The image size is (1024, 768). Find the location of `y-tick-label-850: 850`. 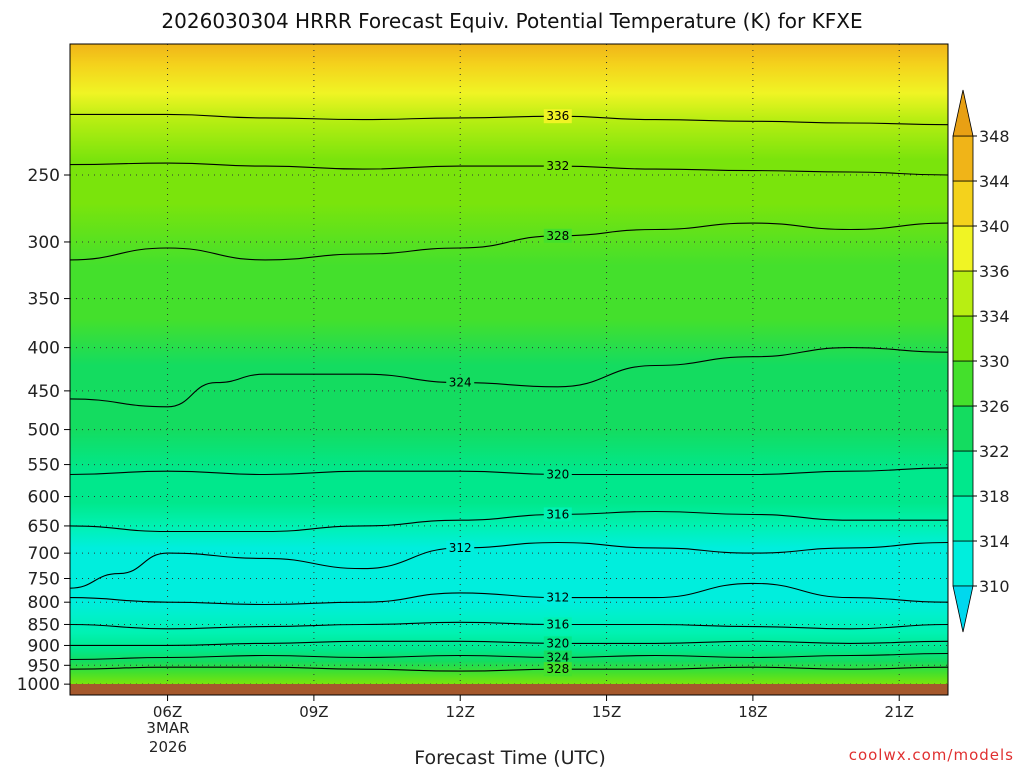

y-tick-label-850: 850 is located at coordinates (44, 625).